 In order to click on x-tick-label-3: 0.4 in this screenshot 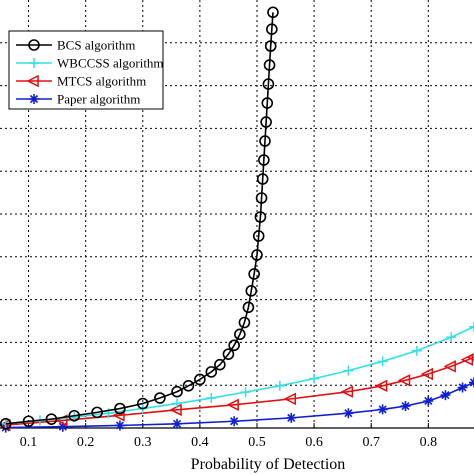, I will do `click(200, 442)`.